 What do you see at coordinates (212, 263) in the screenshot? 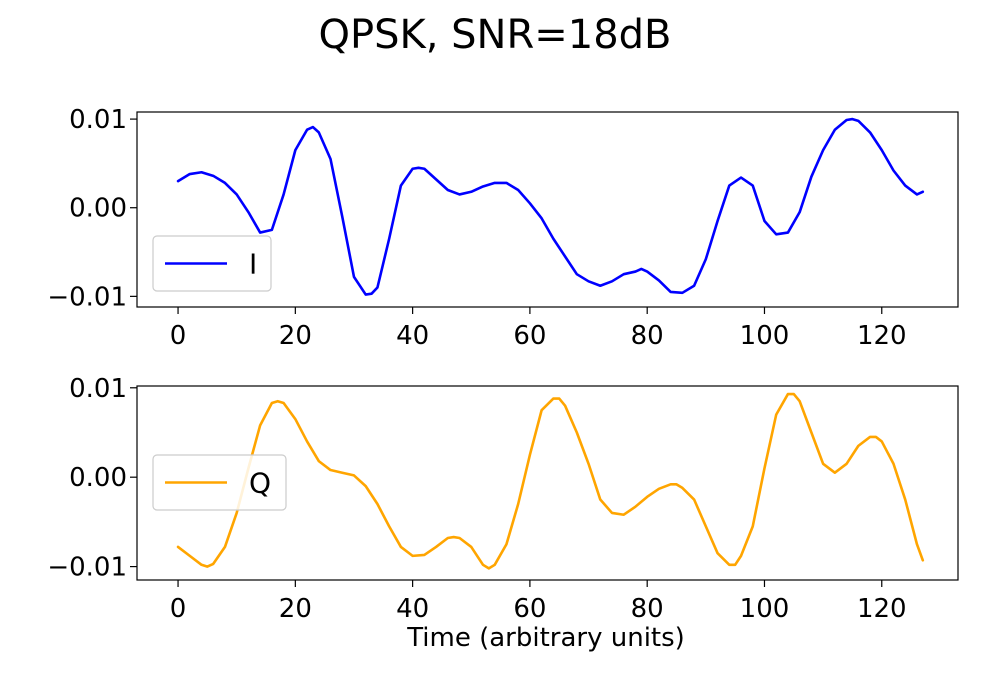
I see `legend: I` at bounding box center [212, 263].